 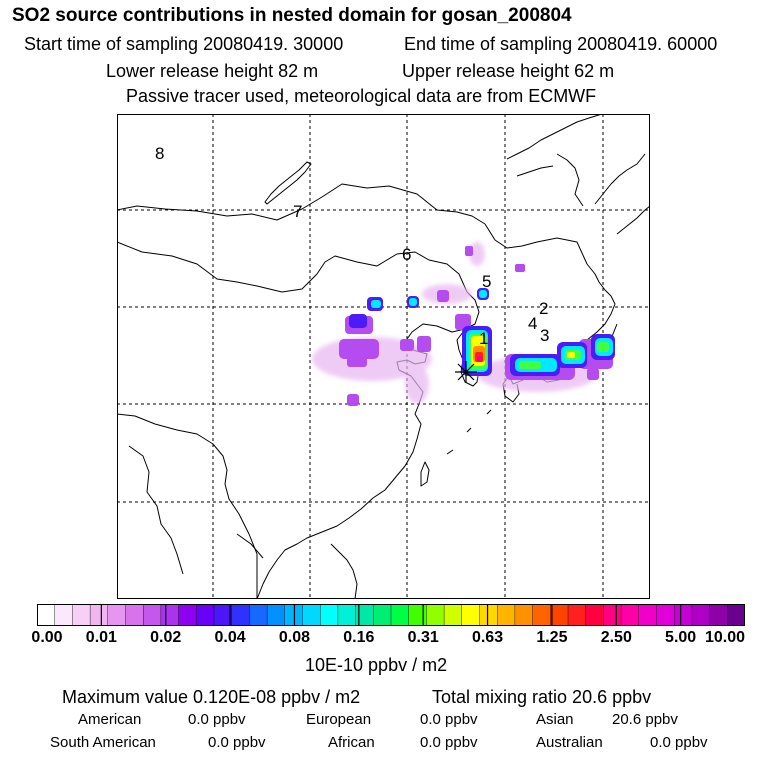 I want to click on region-label-3: 3, so click(x=544, y=335).